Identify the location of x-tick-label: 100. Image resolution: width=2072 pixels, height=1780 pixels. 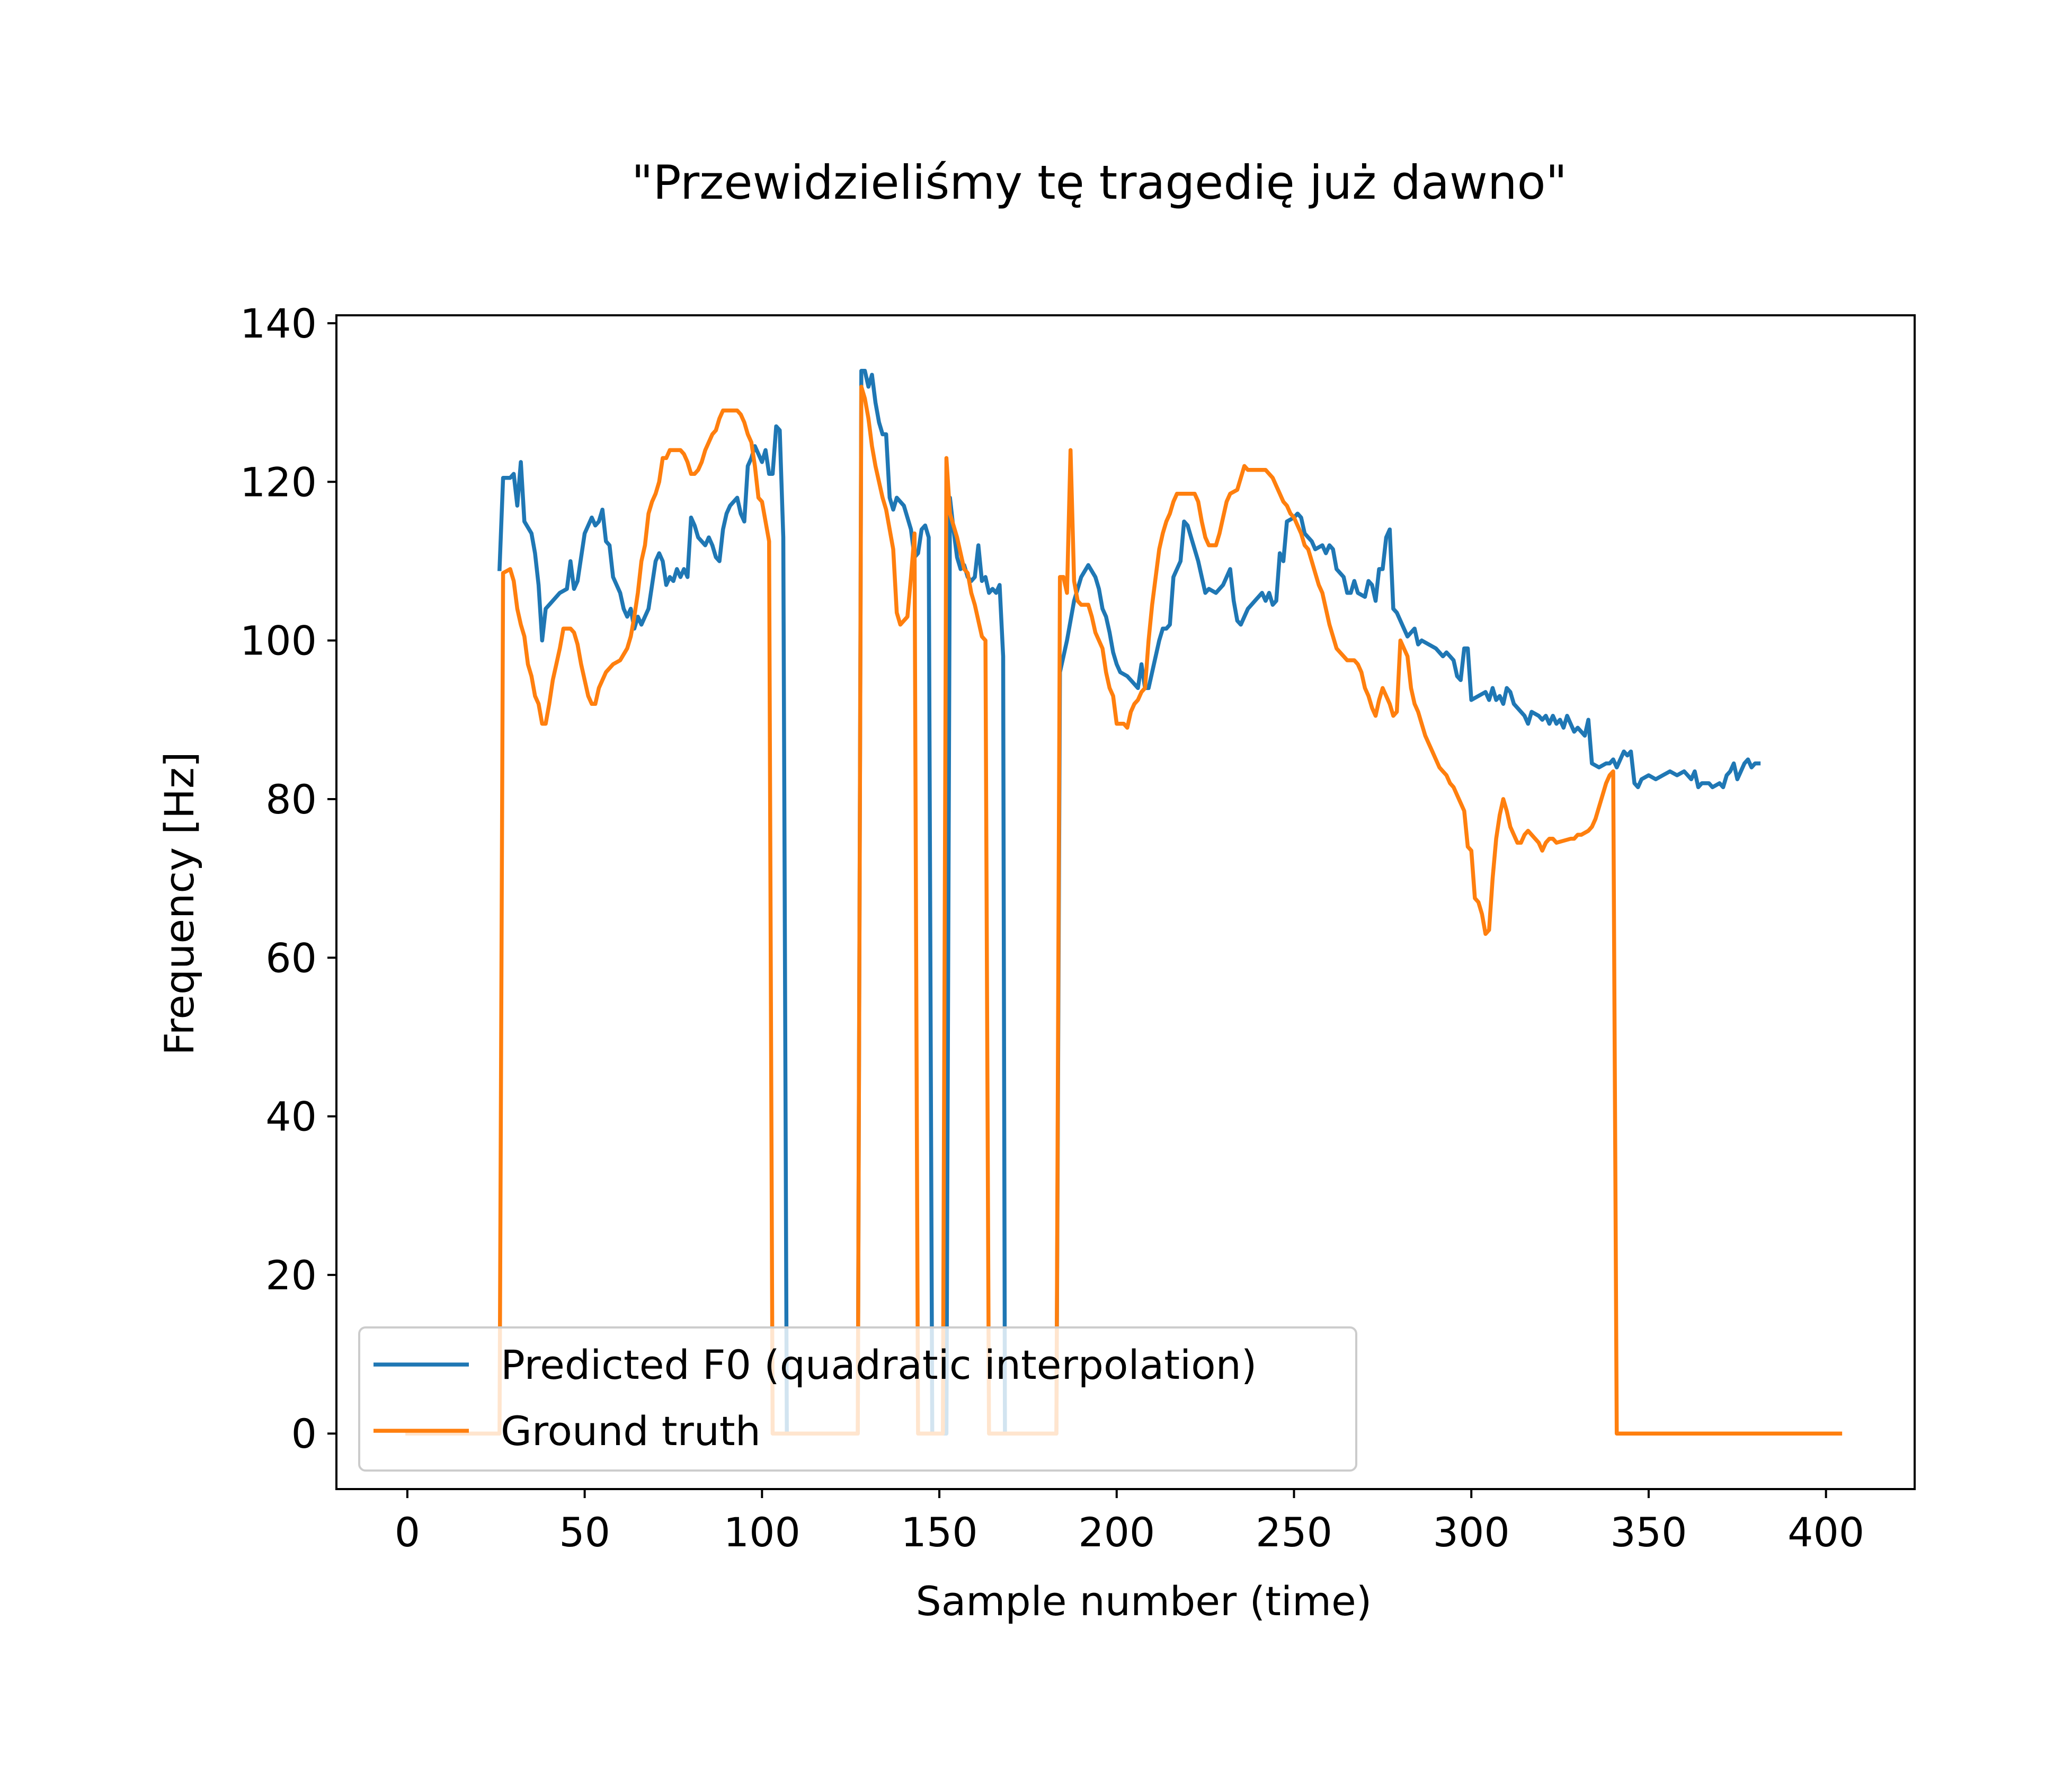
(762, 1532).